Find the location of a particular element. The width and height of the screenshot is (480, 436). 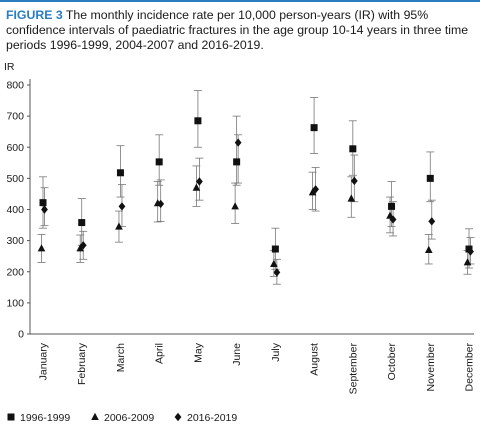

x-tick-label: July is located at coordinates (276, 351).